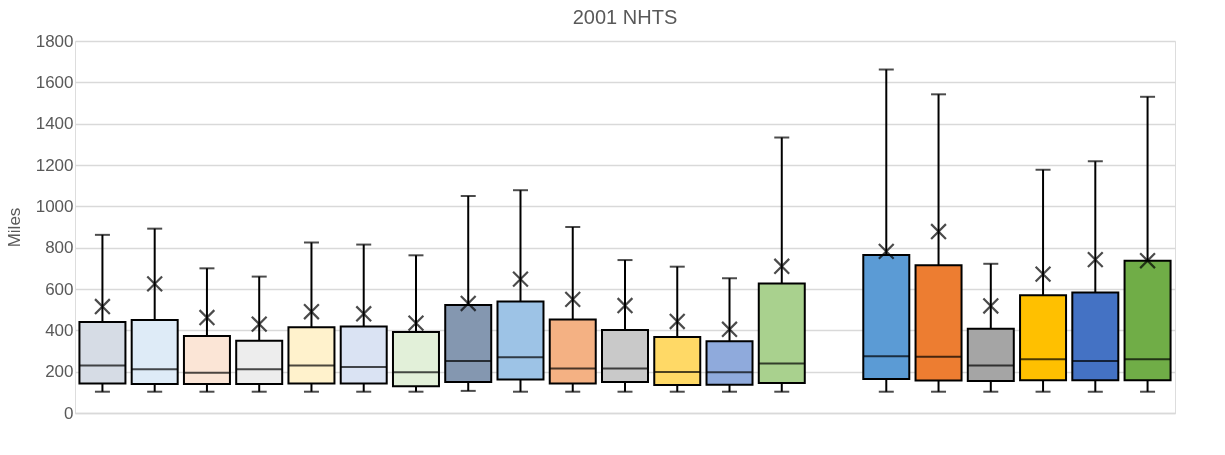  What do you see at coordinates (54, 206) in the screenshot?
I see `y-tick-label: 1000` at bounding box center [54, 206].